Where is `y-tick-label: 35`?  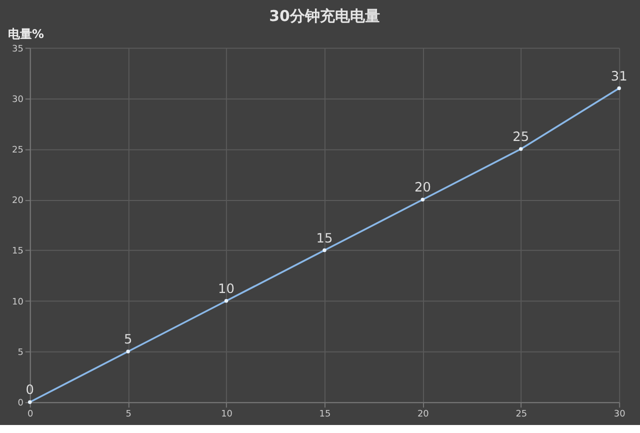
y-tick-label: 35 is located at coordinates (18, 49).